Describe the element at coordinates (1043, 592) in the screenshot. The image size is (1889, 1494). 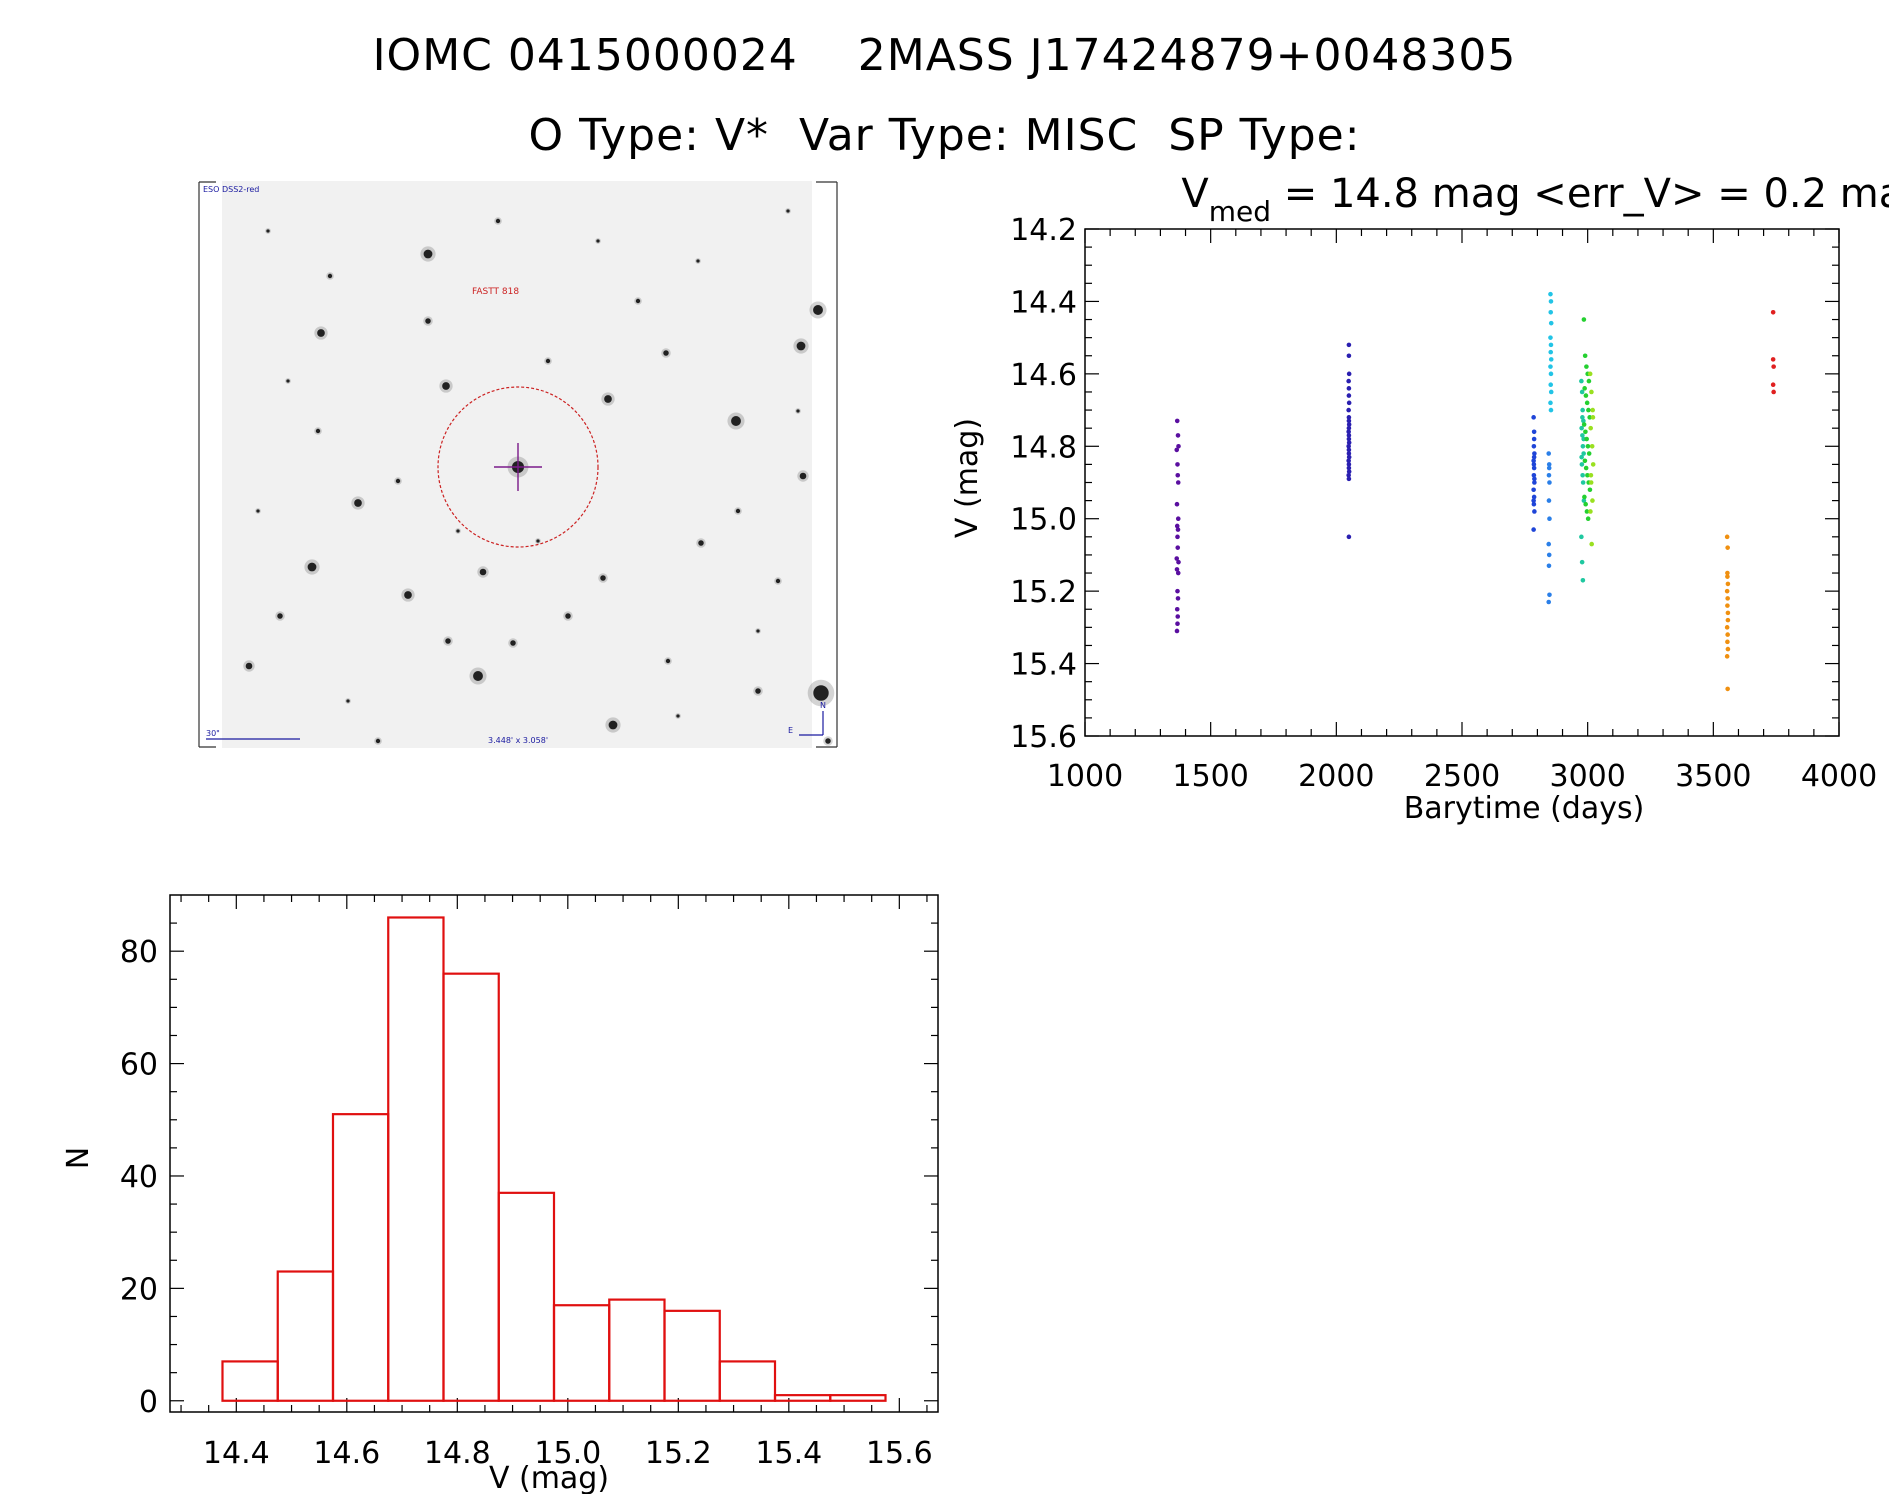
I see `light-curve-y-tick-label: 15.2` at that location.